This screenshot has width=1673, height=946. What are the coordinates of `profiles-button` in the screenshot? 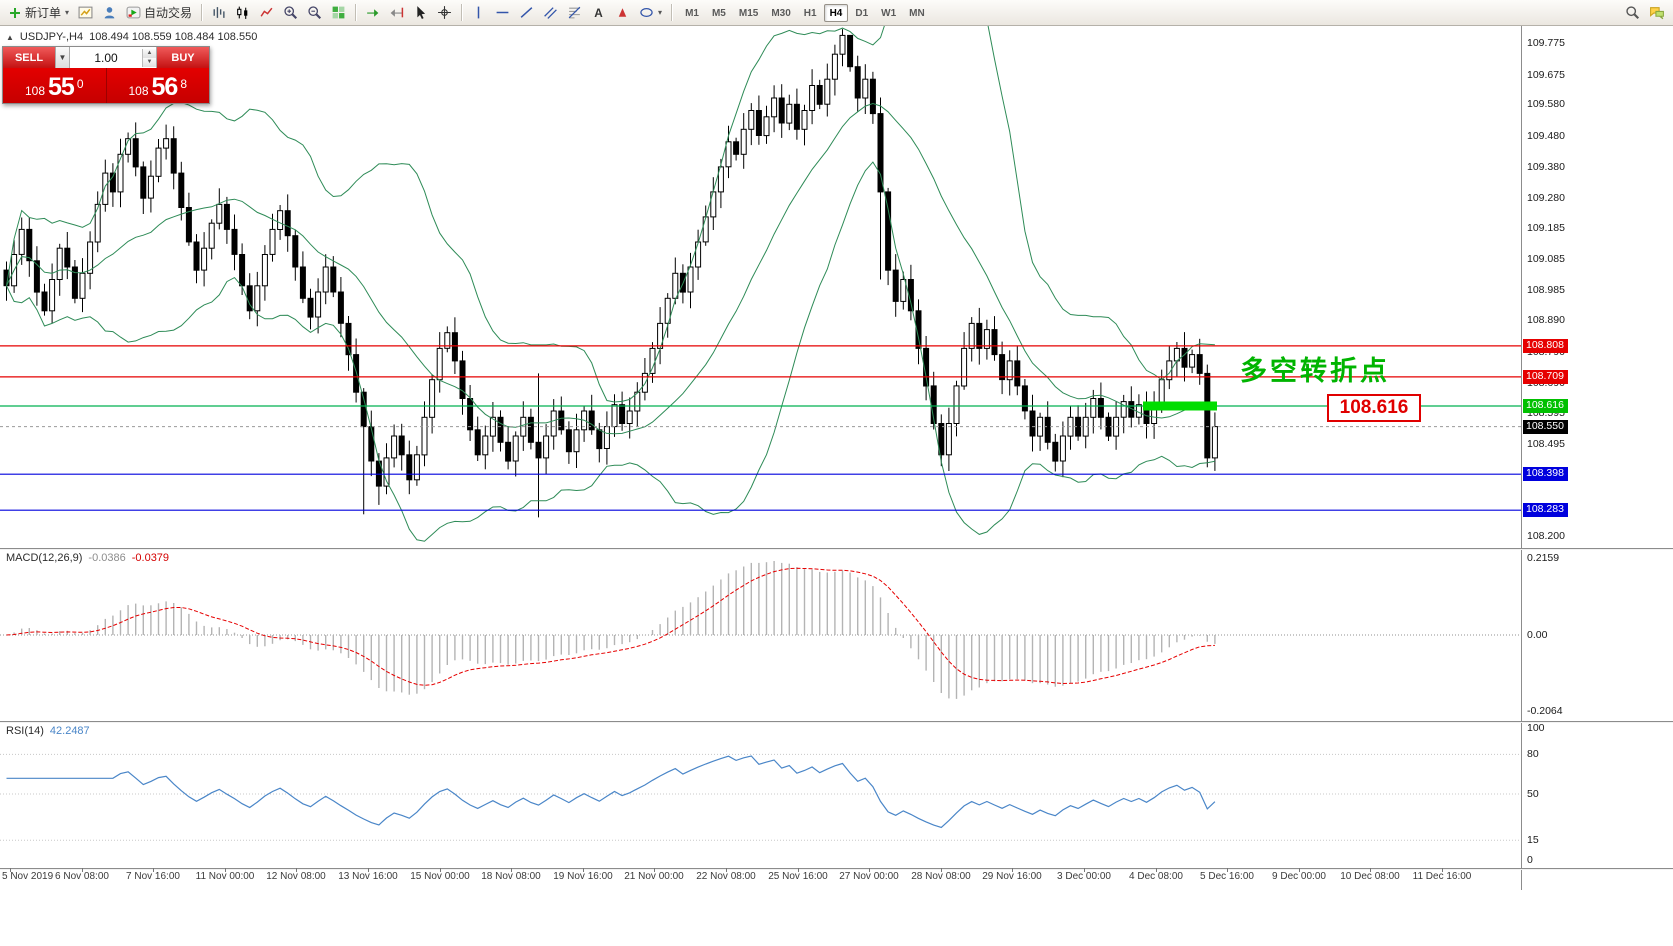 It's located at (109, 12).